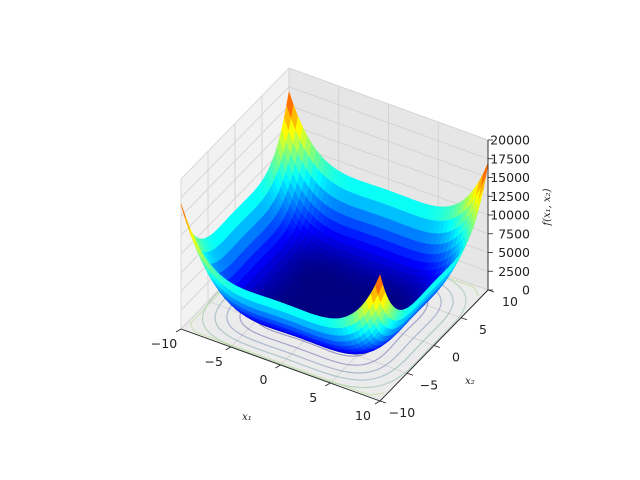 This screenshot has width=640, height=480. I want to click on z-tick-label: 17500, so click(510, 158).